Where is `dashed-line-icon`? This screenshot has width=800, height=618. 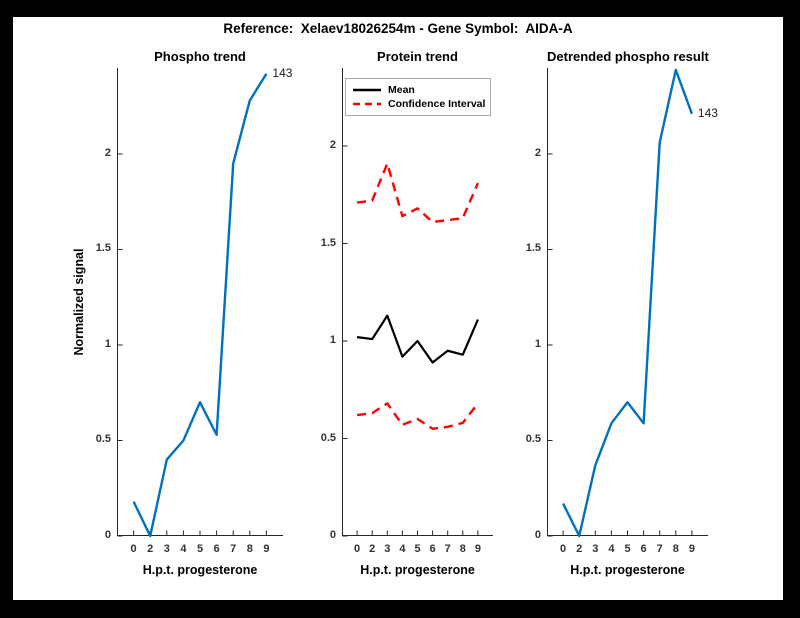 dashed-line-icon is located at coordinates (367, 104).